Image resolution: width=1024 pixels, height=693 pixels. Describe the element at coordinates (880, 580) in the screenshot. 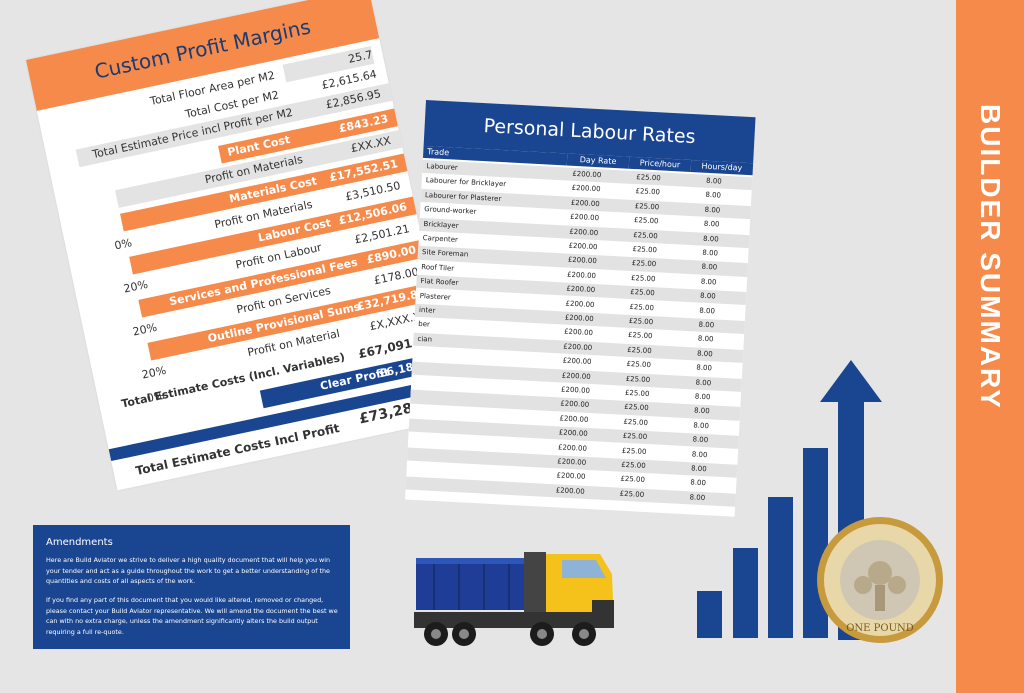

I see `pound-coin-image: ONE POUND` at that location.